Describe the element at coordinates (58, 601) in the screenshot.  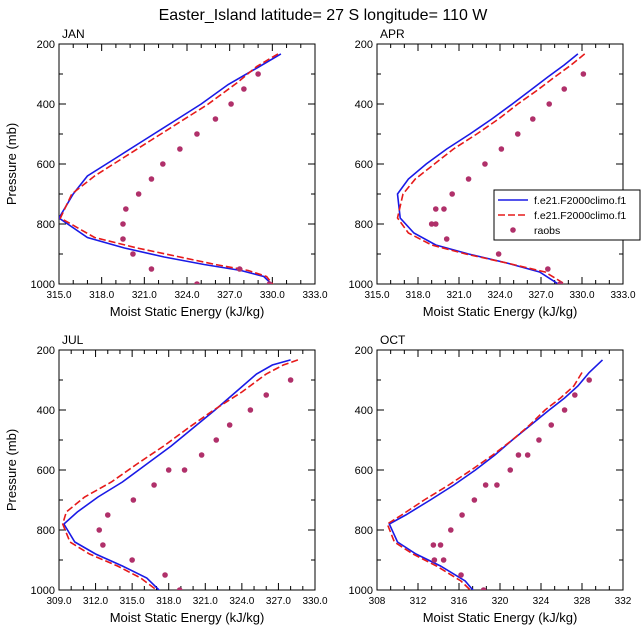
I see `x-tick-label: 309.0` at that location.